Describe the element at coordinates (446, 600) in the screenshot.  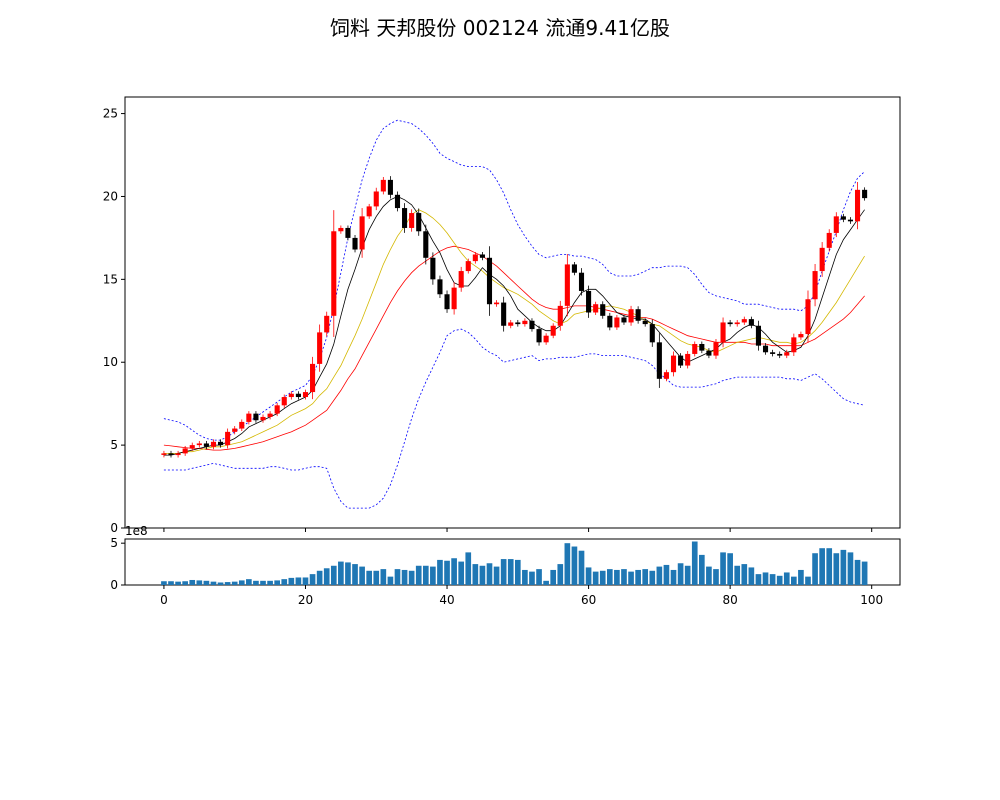
I see `xtick-label: 40` at that location.